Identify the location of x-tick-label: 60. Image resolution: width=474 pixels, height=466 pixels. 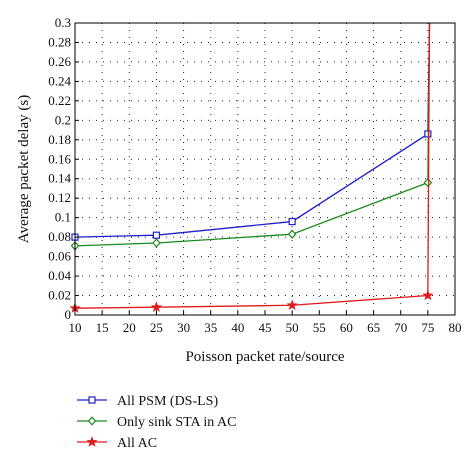
(346, 327).